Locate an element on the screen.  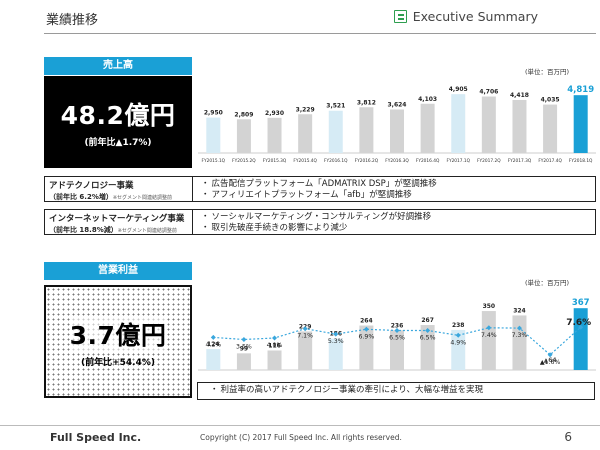
sales-summary-box: 48.2億円 (前年比▲1.7%) is located at coordinates (118, 122).